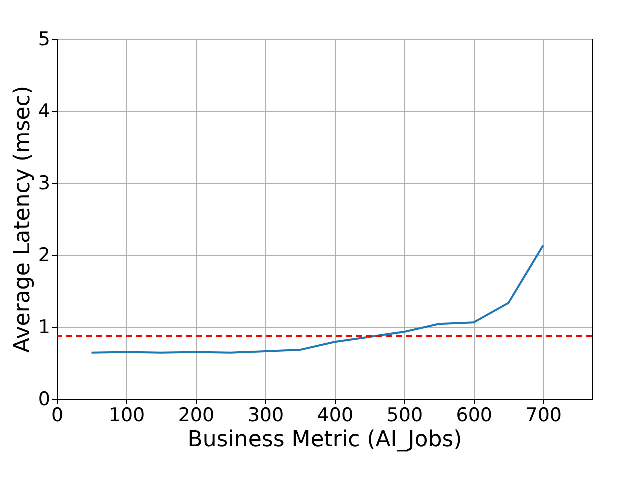 This screenshot has height=480, width=640. Describe the element at coordinates (325, 440) in the screenshot. I see `x-axis-title: Business Metric (AI_Jobs)` at that location.